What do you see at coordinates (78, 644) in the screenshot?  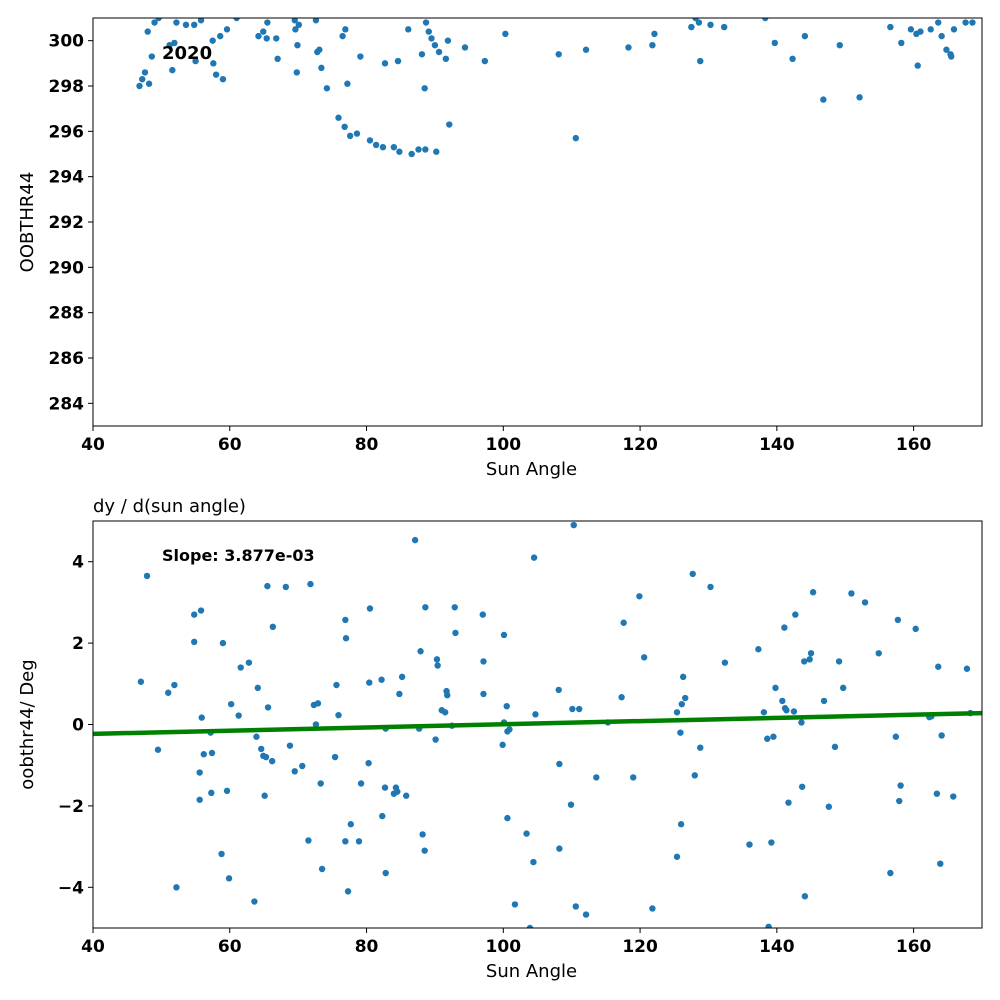 I see `y-tick-label: 2` at bounding box center [78, 644].